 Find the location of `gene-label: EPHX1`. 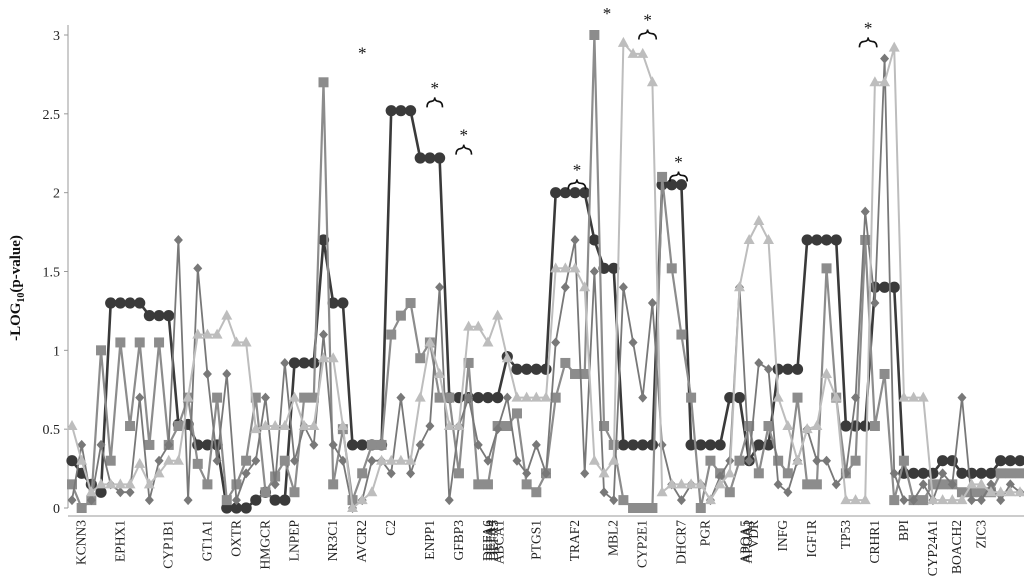

gene-label: EPHX1 is located at coordinates (119, 541).